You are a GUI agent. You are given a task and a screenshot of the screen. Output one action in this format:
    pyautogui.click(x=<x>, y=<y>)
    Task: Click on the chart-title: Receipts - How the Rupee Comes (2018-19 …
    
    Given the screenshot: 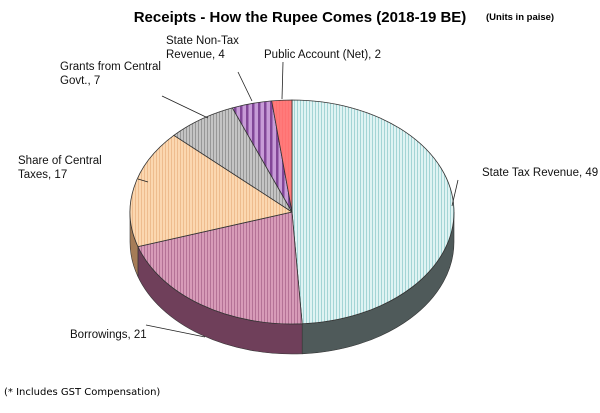 What is the action you would take?
    pyautogui.click(x=300, y=17)
    